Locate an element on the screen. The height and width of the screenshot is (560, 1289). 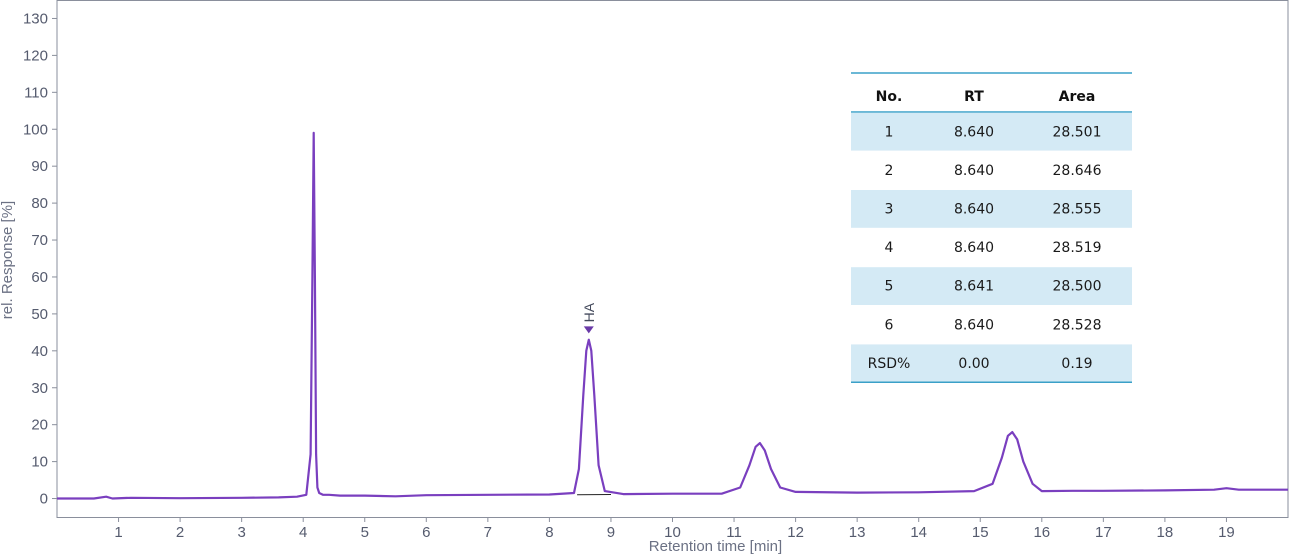
table-header-cell: Area is located at coordinates (1077, 97).